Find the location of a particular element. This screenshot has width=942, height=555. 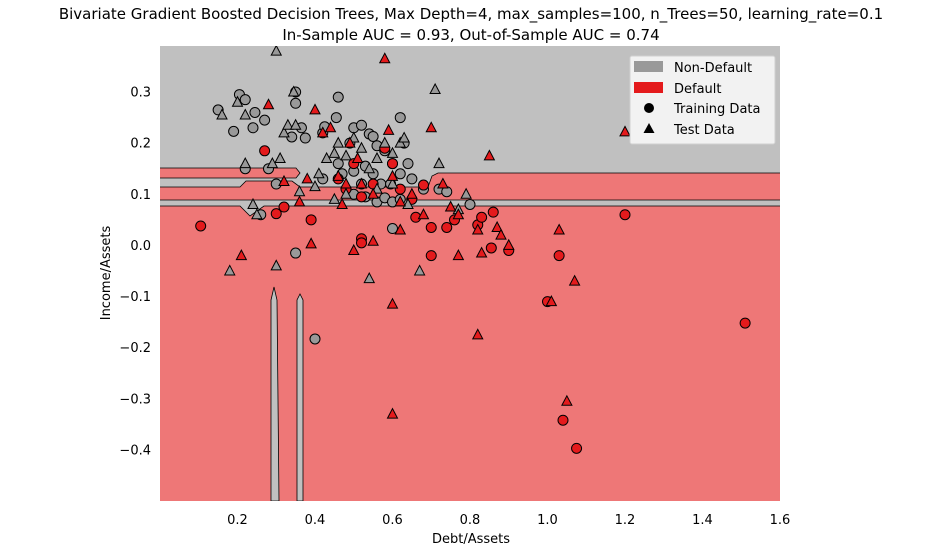

x-tick-label: 1.4 is located at coordinates (702, 520).